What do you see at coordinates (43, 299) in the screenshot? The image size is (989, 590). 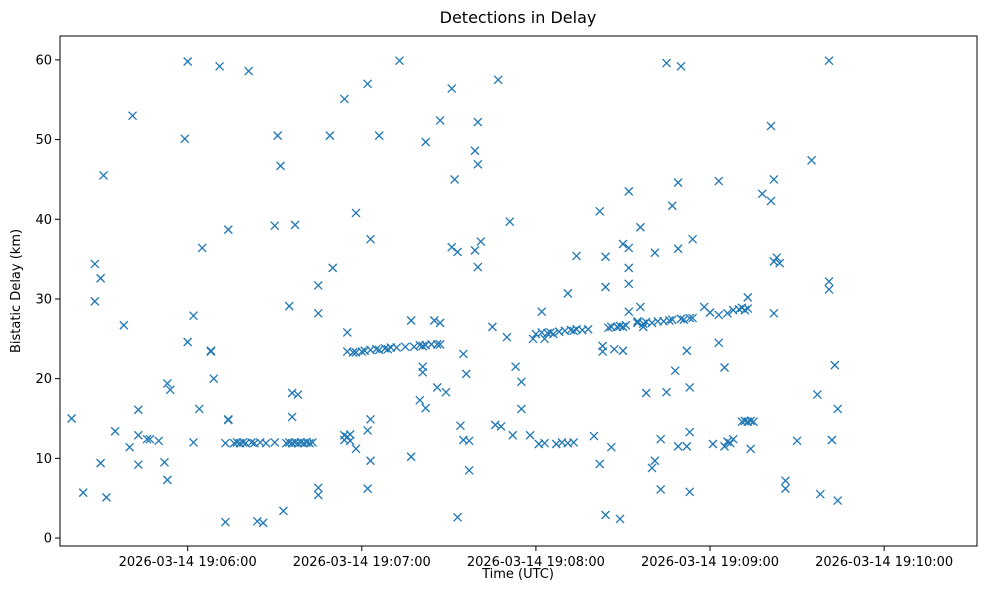 I see `y-tick-label: 30` at bounding box center [43, 299].